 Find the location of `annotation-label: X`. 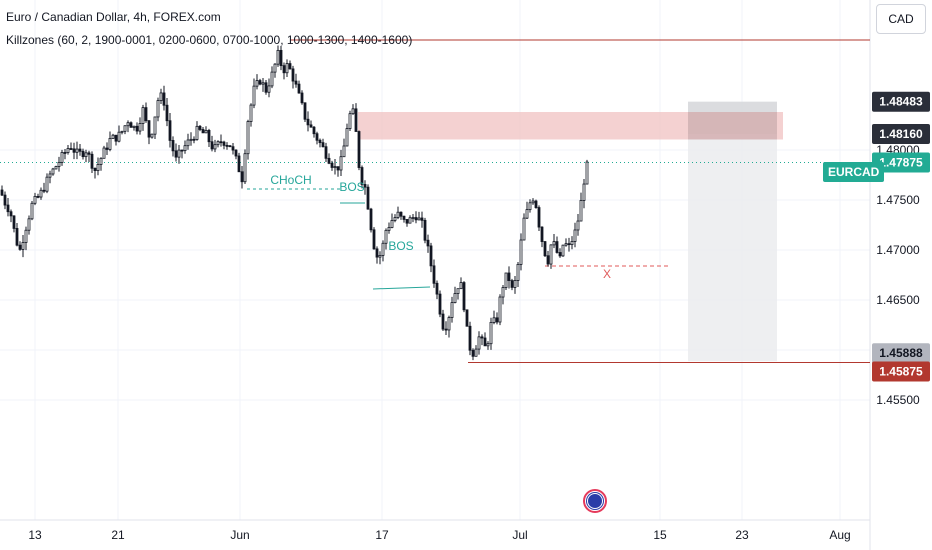

annotation-label: X is located at coordinates (607, 274).